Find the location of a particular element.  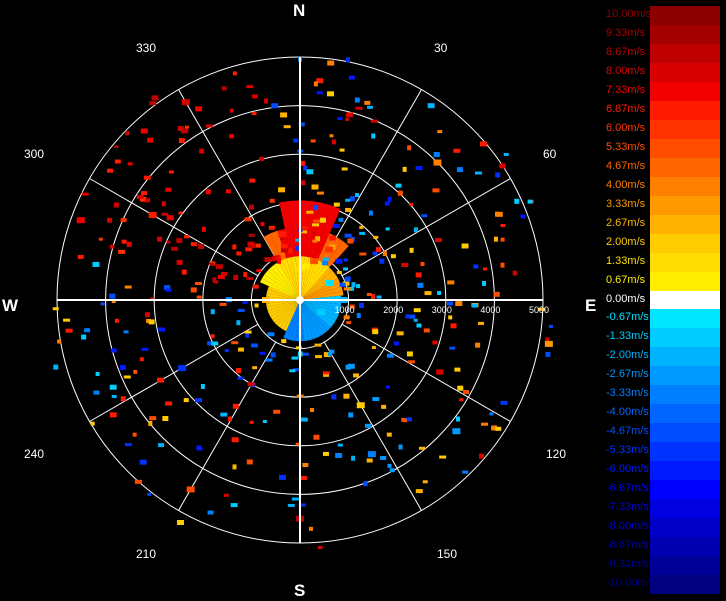

legend-entry: 0.00m/s is located at coordinates (664, 300).